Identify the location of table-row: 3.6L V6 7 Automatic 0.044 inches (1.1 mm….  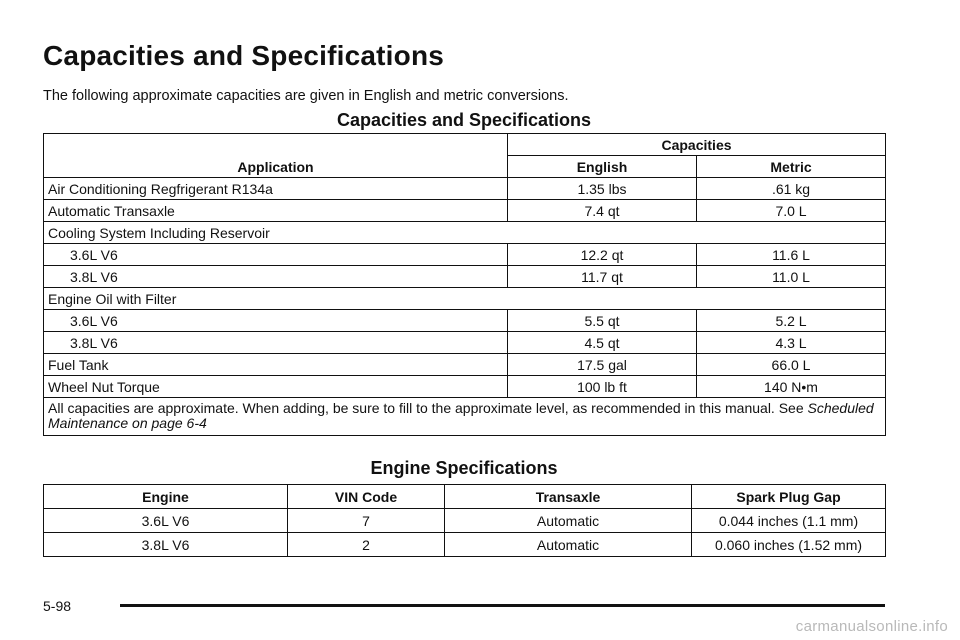
(464, 520).